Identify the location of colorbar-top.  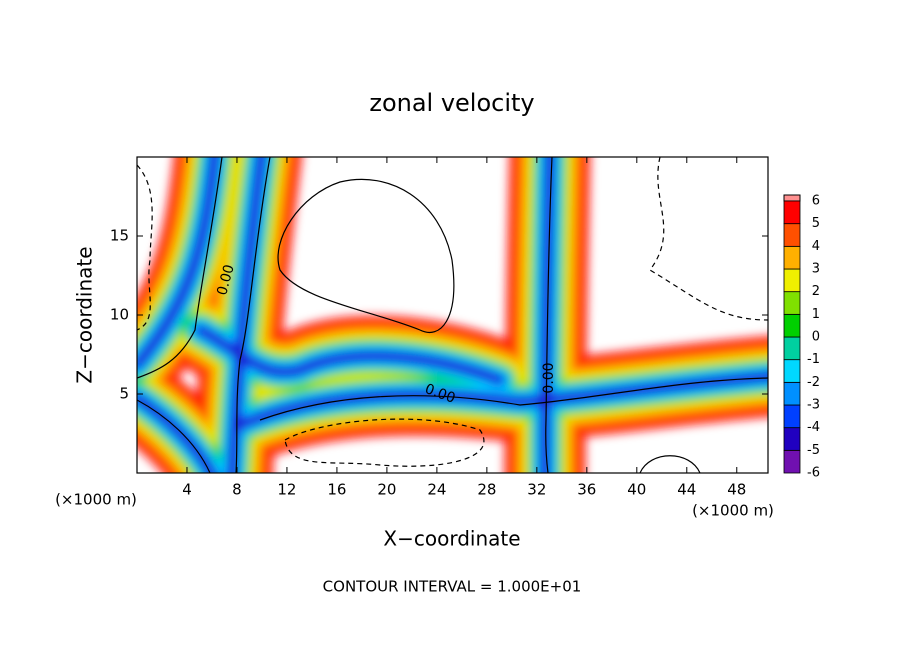
(792, 198).